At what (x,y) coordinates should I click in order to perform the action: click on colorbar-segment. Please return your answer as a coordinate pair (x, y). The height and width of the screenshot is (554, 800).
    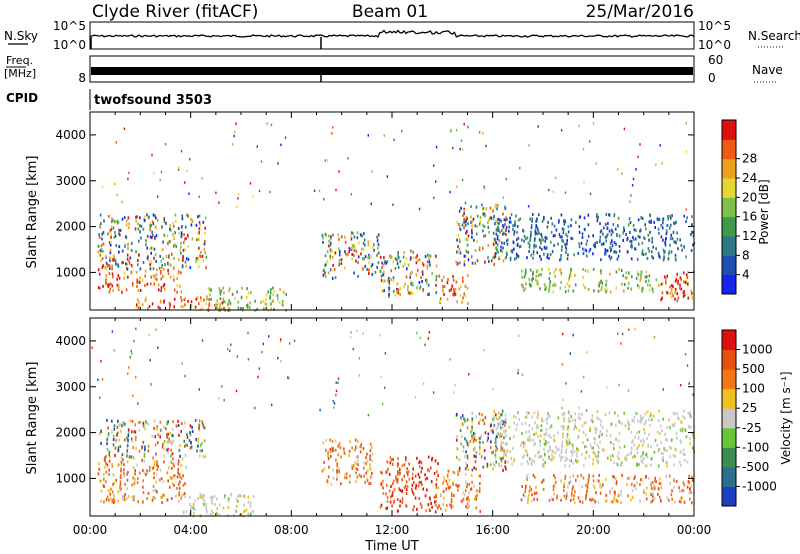
    Looking at the image, I should click on (729, 379).